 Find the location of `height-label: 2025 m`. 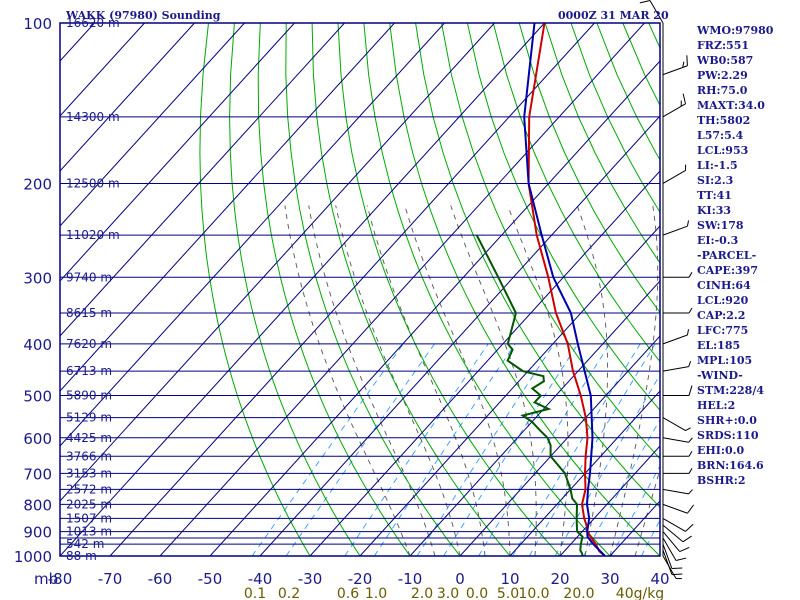

height-label: 2025 m is located at coordinates (89, 504).